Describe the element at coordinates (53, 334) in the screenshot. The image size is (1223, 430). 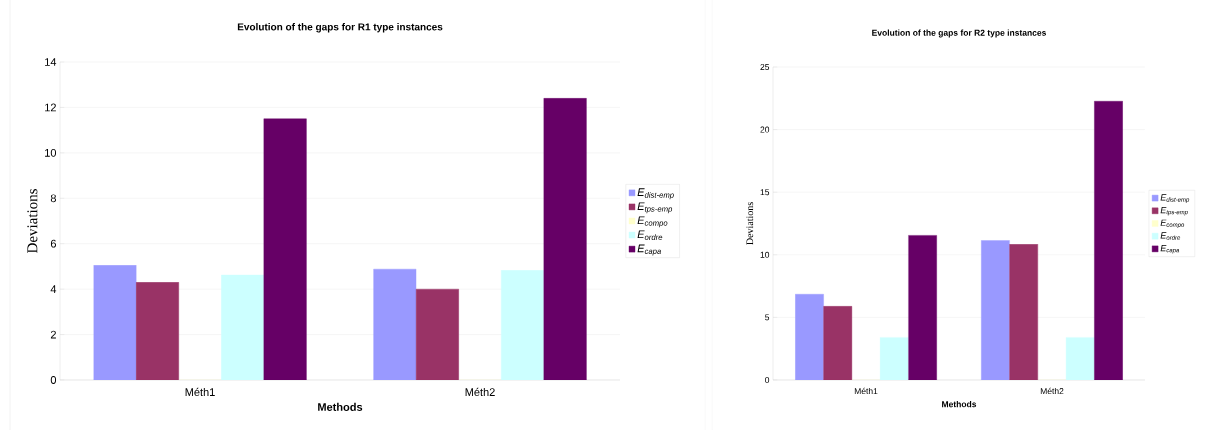
I see `y-tick-label: 2` at that location.